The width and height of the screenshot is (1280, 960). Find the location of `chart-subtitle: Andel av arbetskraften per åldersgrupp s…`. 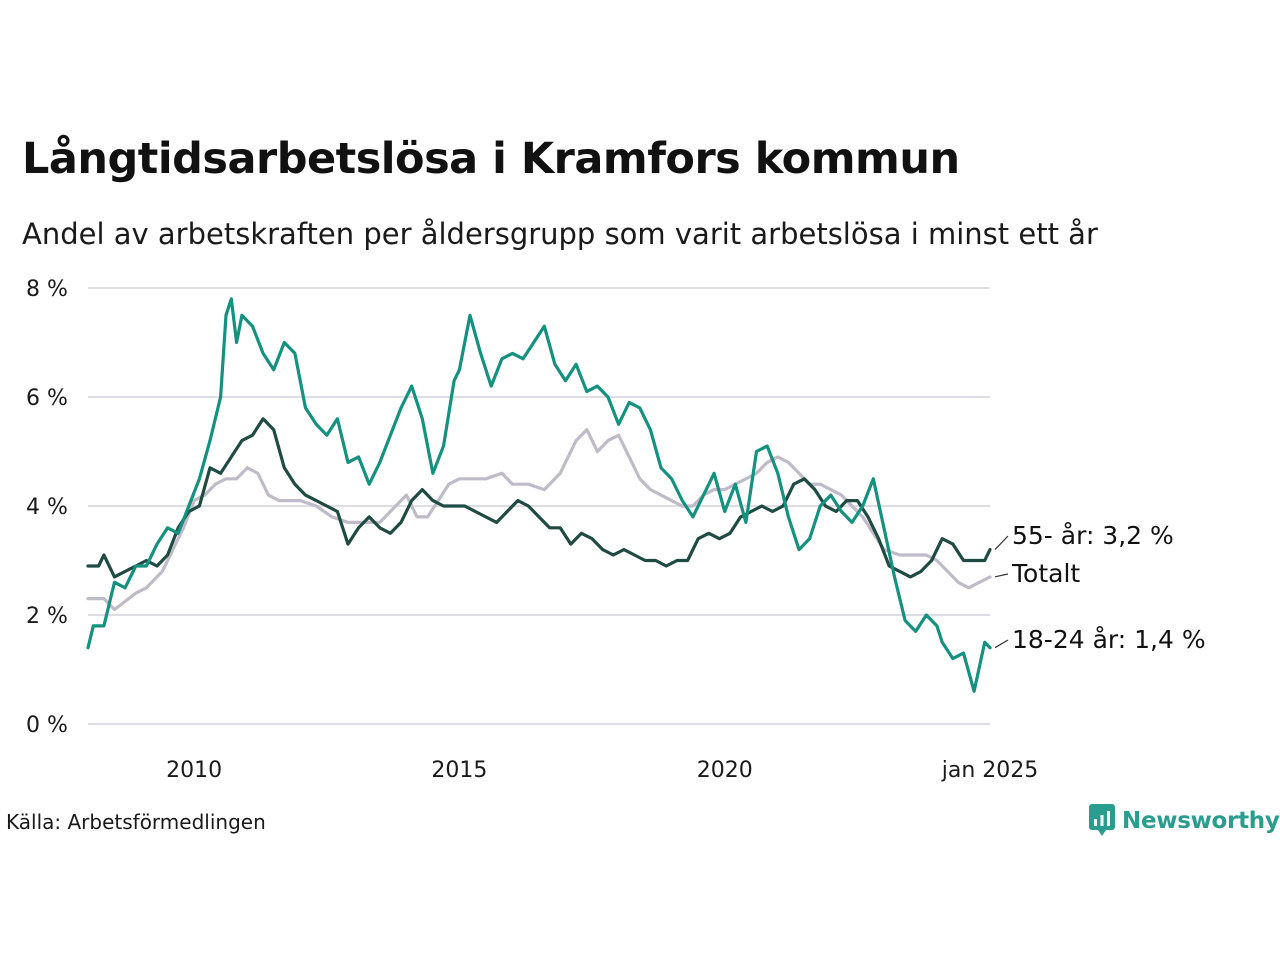

chart-subtitle: Andel av arbetskraften per åldersgrupp s… is located at coordinates (560, 234).